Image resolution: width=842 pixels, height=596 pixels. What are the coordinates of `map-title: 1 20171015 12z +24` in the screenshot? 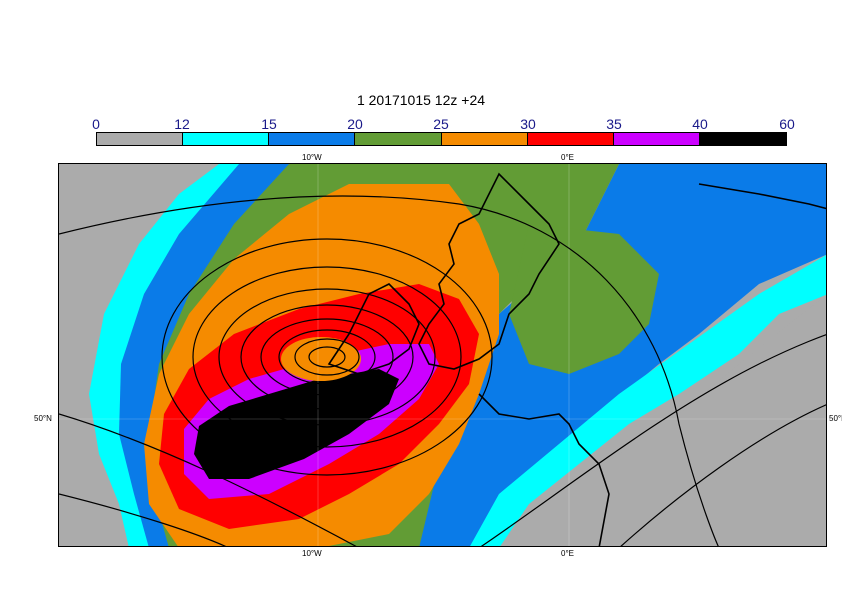 It's located at (421, 100).